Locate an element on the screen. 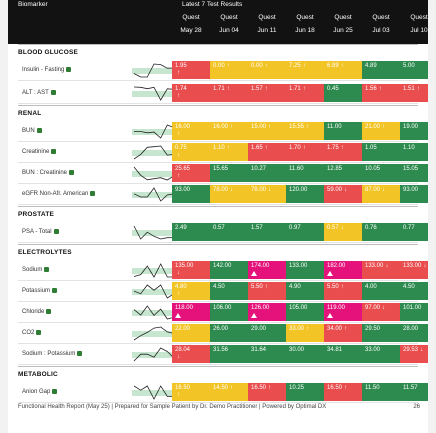 This screenshot has height=433, width=436. result-cell: 1.10 is located at coordinates (414, 152).